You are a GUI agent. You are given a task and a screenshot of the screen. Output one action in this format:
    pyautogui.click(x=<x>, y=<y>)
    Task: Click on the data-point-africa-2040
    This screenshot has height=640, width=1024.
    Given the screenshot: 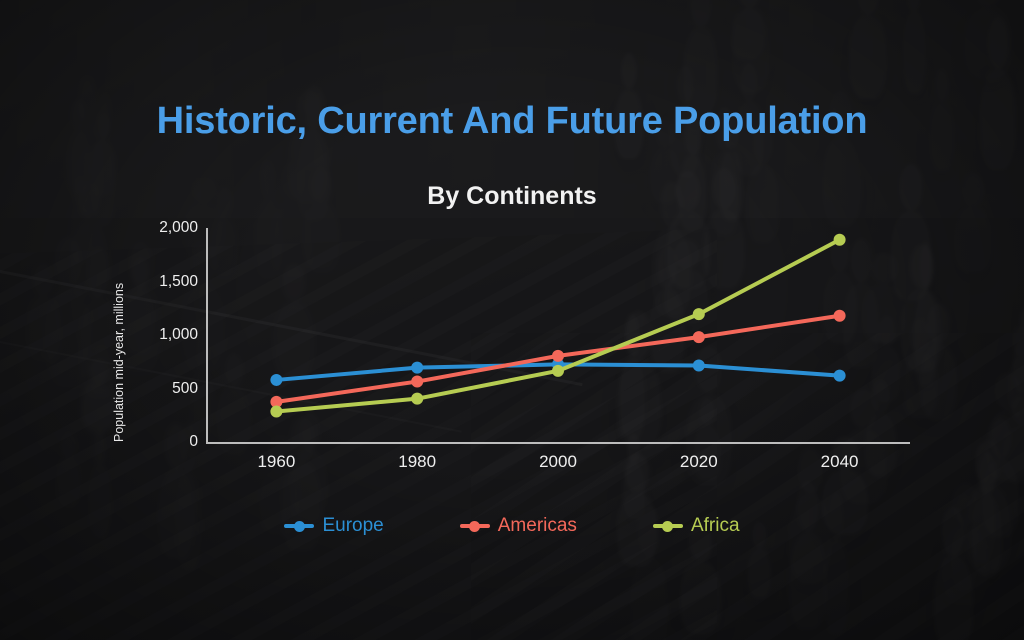 What is the action you would take?
    pyautogui.click(x=839, y=239)
    